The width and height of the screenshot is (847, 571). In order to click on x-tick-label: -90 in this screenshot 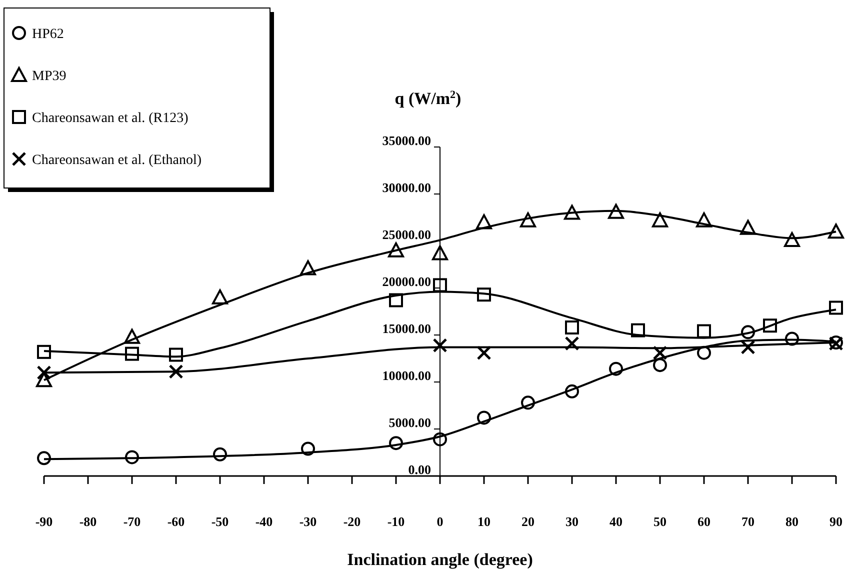, I will do `click(44, 521)`.